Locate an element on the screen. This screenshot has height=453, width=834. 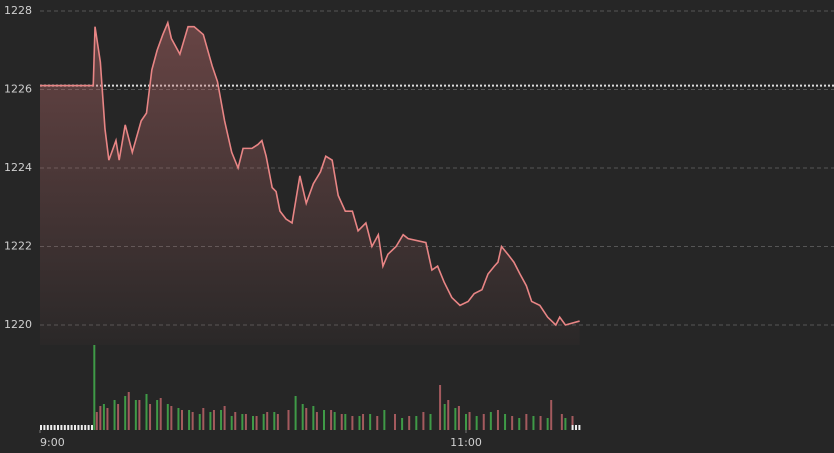
y-tick-label: 1228 is located at coordinates (18, 10).